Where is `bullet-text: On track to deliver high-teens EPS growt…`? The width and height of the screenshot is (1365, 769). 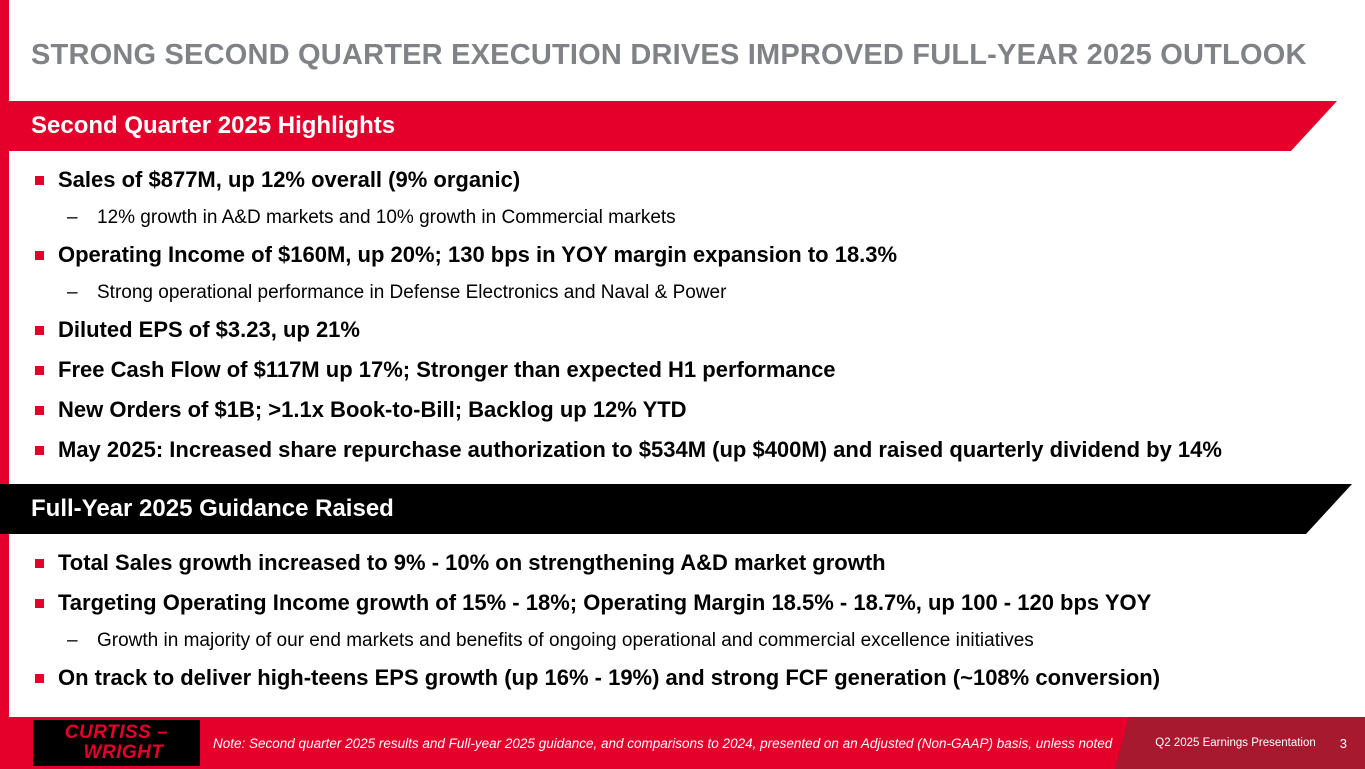
bullet-text: On track to deliver high-teens EPS growt… is located at coordinates (609, 677).